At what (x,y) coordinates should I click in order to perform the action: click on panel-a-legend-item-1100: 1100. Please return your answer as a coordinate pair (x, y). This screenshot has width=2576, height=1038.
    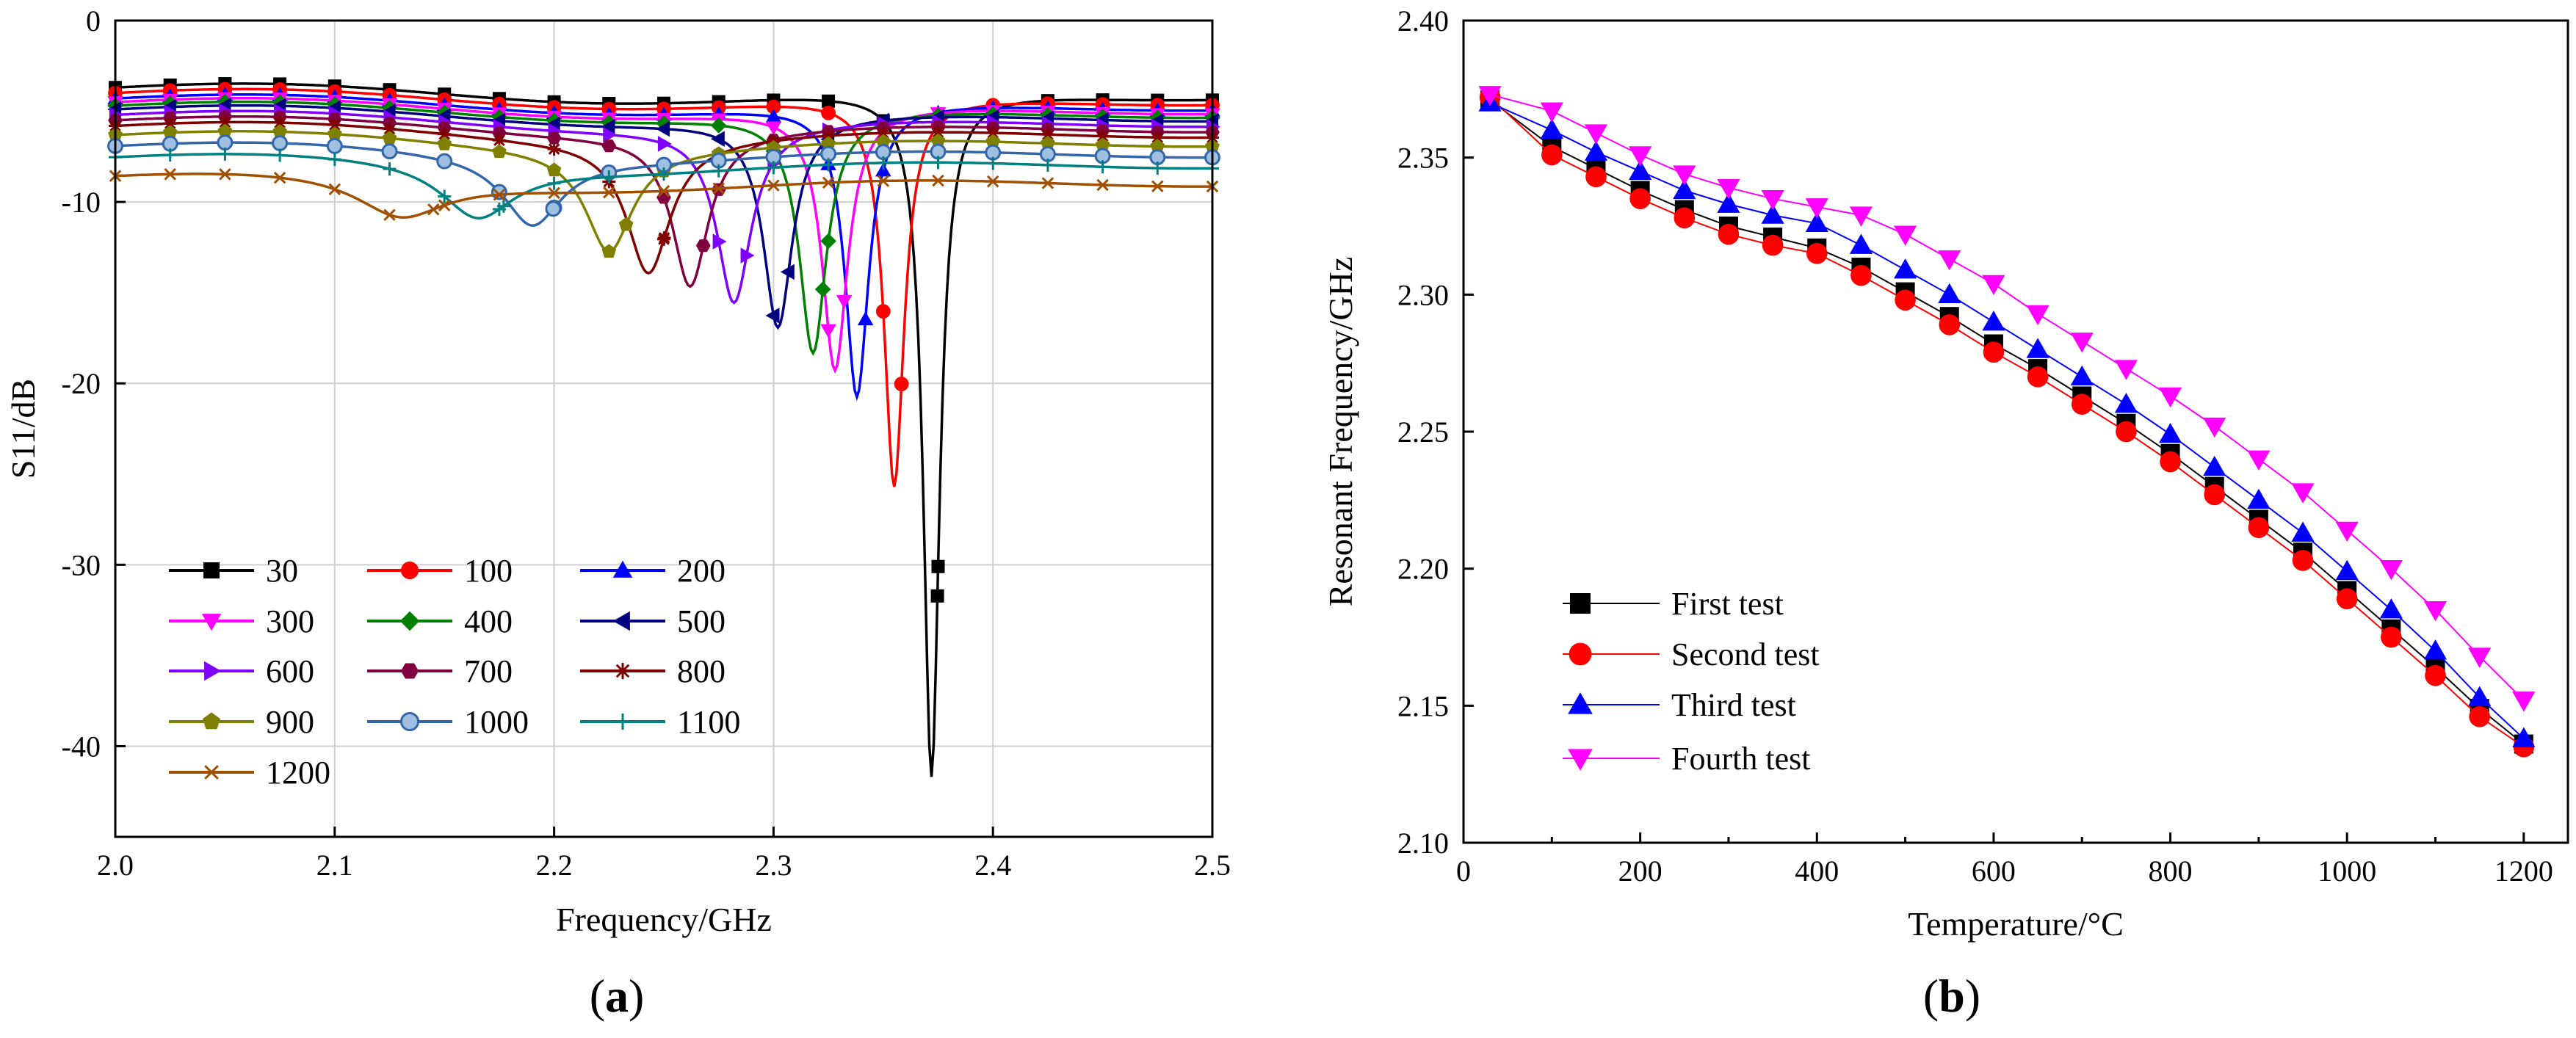
    Looking at the image, I should click on (660, 722).